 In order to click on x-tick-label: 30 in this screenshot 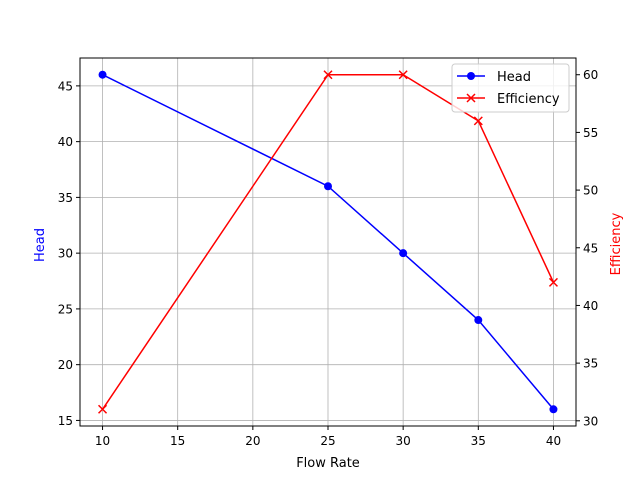, I will do `click(403, 441)`.